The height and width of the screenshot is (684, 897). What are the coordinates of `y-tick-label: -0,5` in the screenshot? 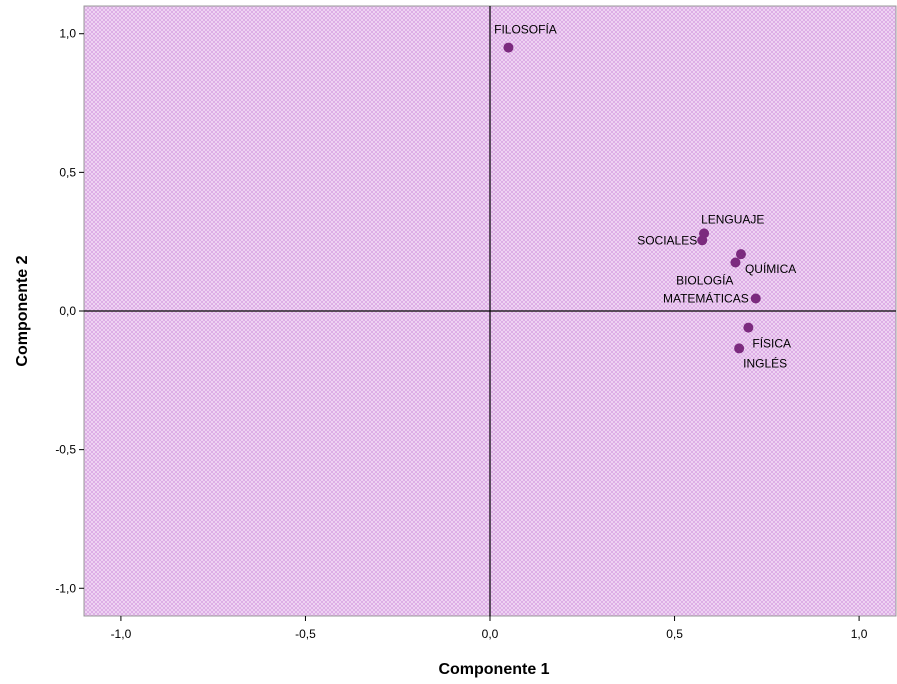 It's located at (65, 450).